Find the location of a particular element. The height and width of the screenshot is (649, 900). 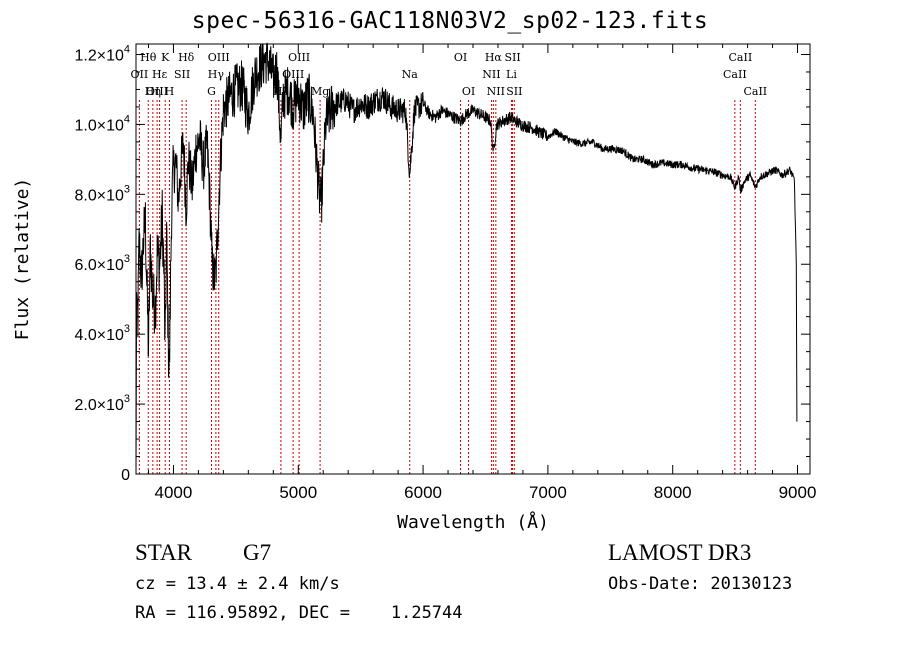

y-tick-label: 1.2×10⁴ is located at coordinates (102, 53).